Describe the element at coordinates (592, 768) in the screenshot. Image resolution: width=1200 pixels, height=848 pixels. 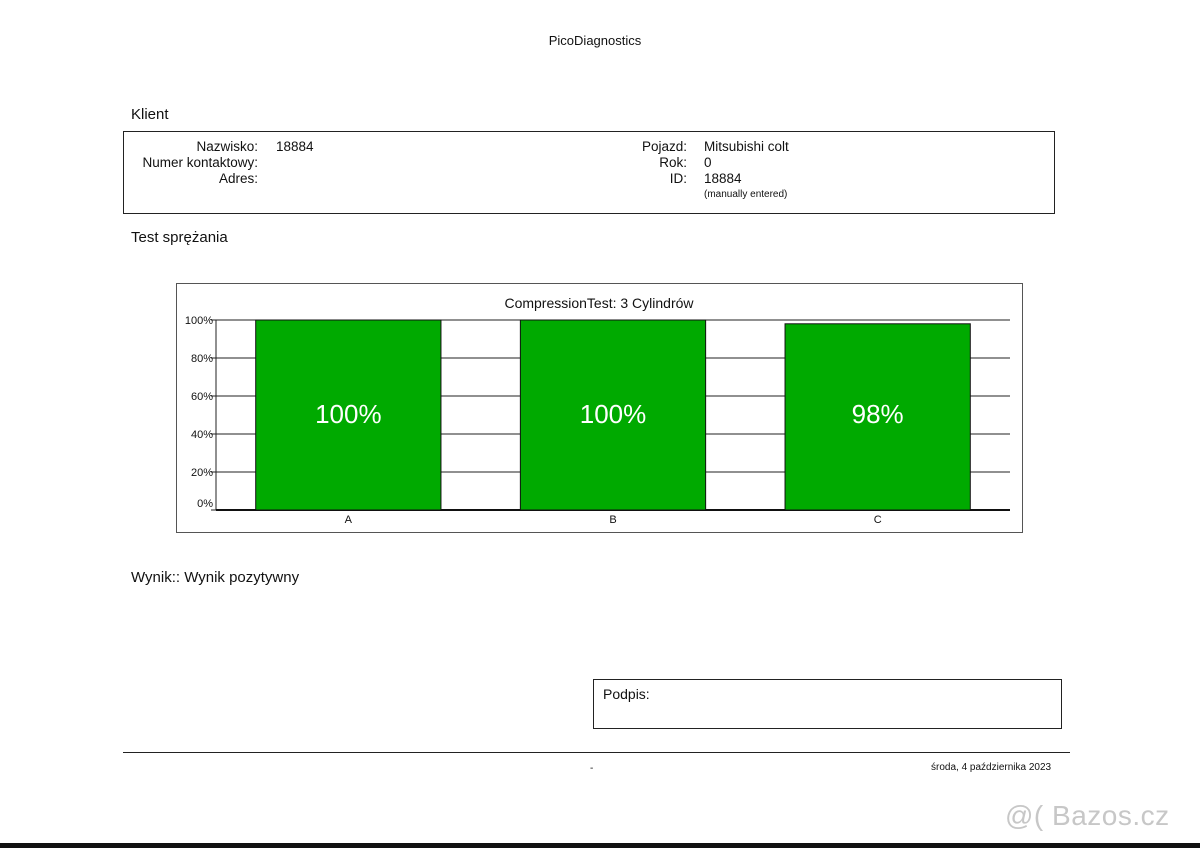
I see `footer-dash: -` at that location.